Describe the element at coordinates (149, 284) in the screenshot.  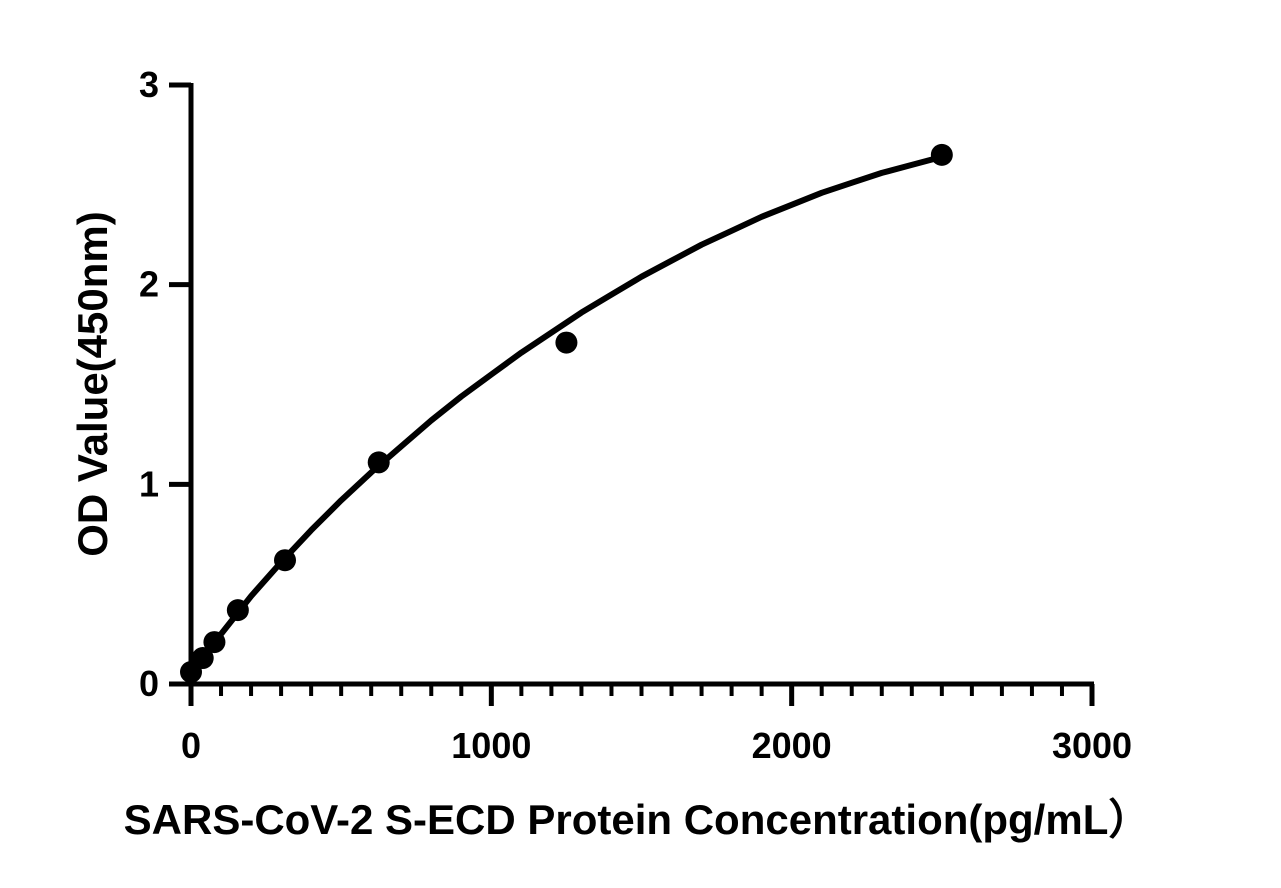
I see `y-tick-label: 2` at that location.